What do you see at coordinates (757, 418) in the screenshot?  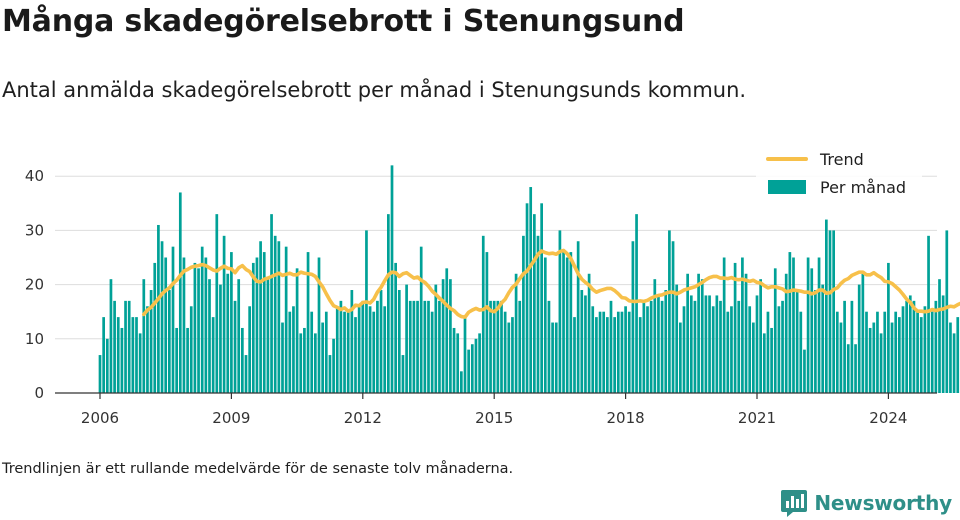 I see `x-tick-label: 2021` at bounding box center [757, 418].